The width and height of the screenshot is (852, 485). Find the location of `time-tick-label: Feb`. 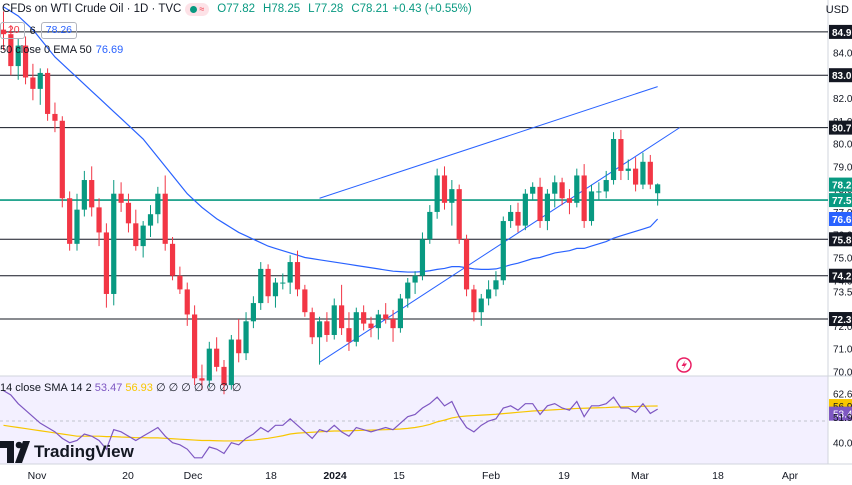

time-tick-label: Feb is located at coordinates (491, 476).